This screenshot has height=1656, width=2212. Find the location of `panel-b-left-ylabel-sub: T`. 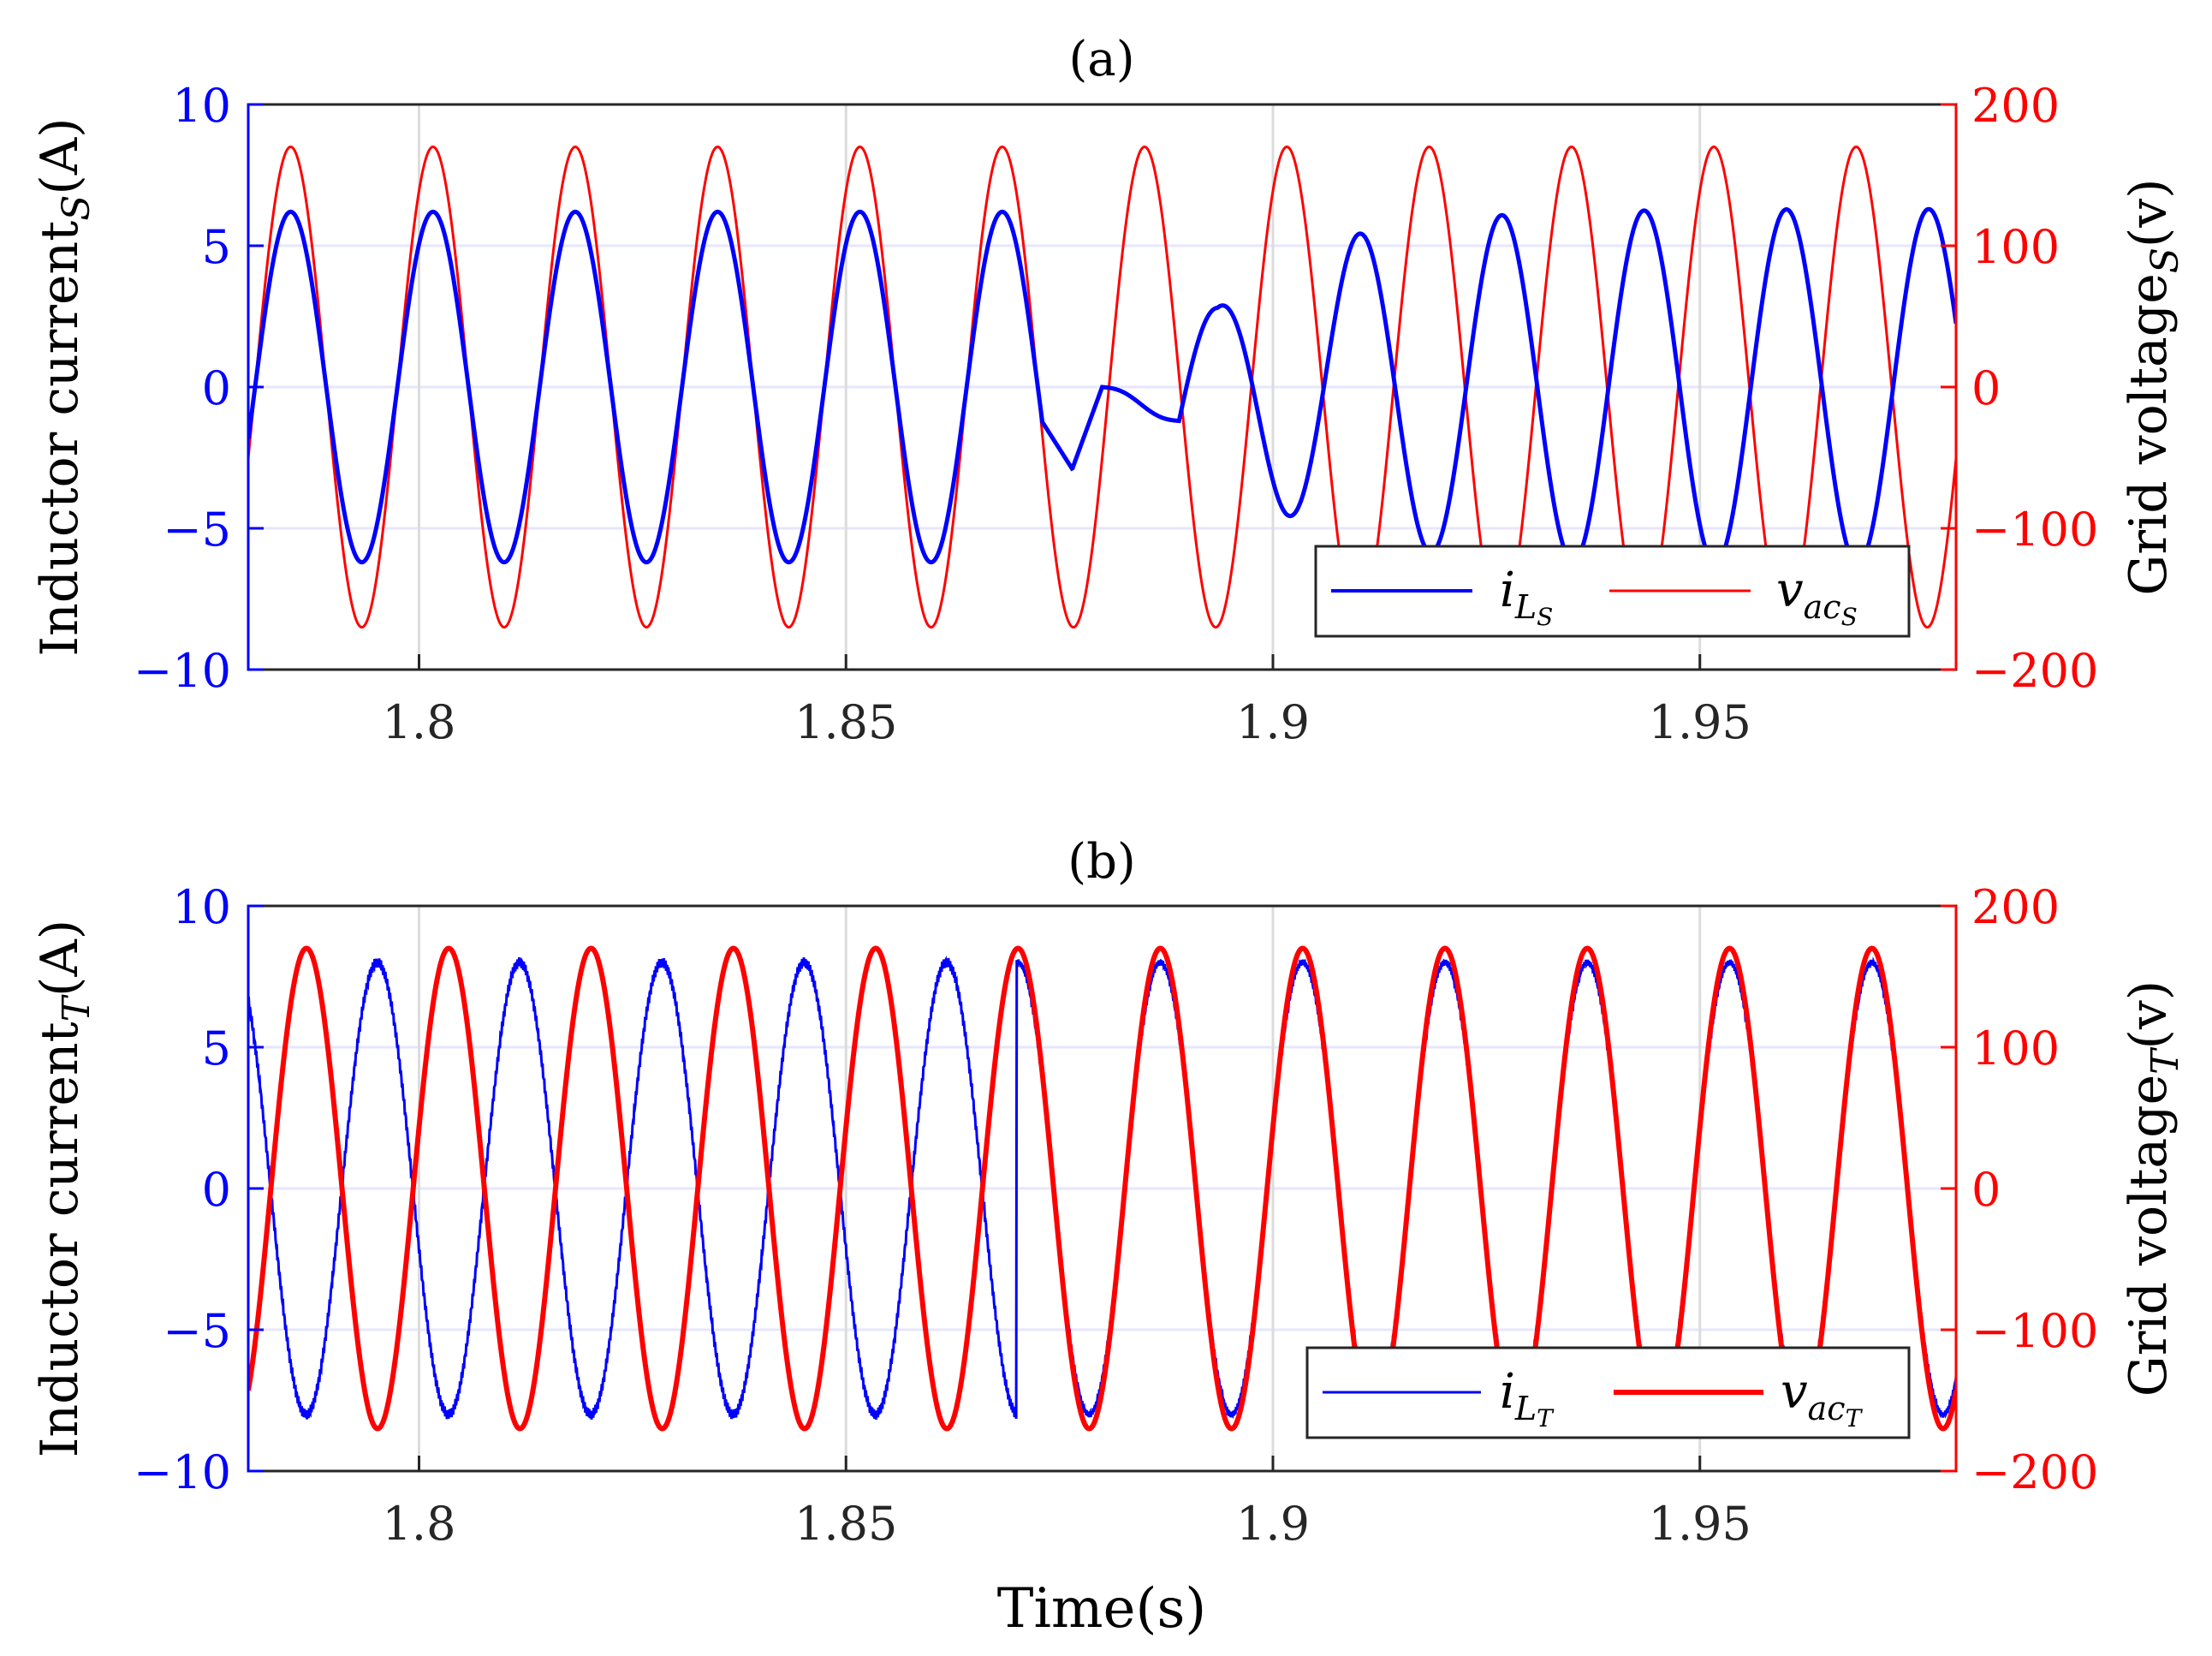

panel-b-left-ylabel-sub: T is located at coordinates (76, 1007).